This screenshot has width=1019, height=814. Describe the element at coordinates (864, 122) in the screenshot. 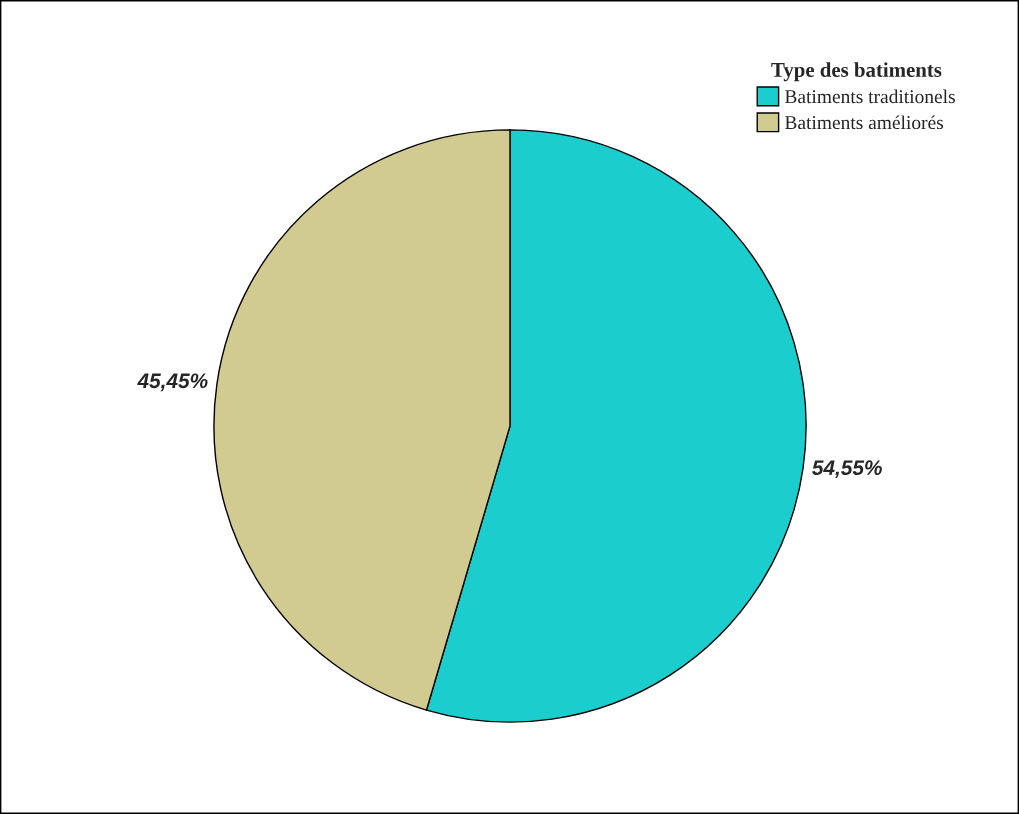

I see `legend-label: Batiments améliorés` at that location.